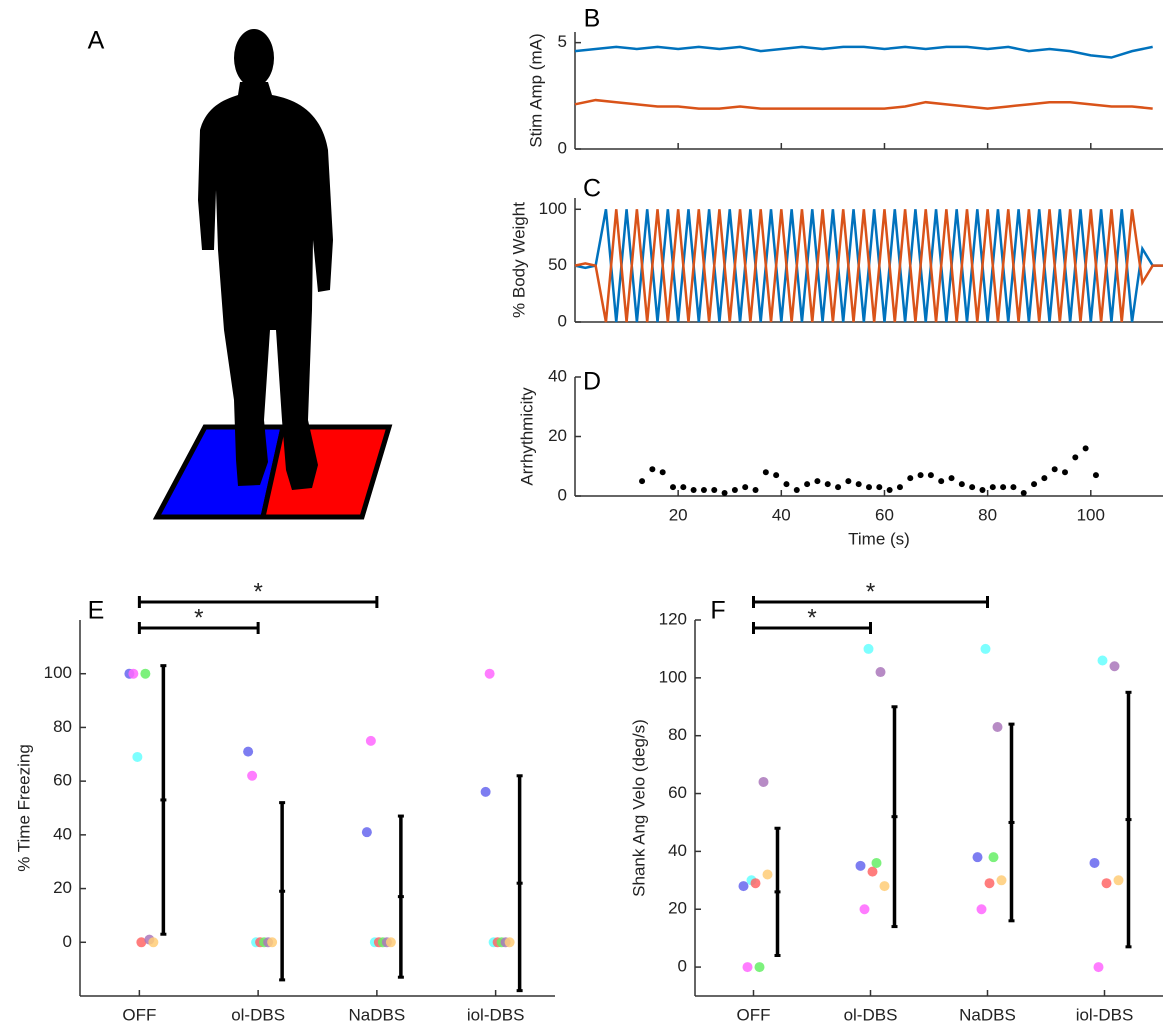 The image size is (1165, 1028). What do you see at coordinates (326, 472) in the screenshot?
I see `right-plate` at bounding box center [326, 472].